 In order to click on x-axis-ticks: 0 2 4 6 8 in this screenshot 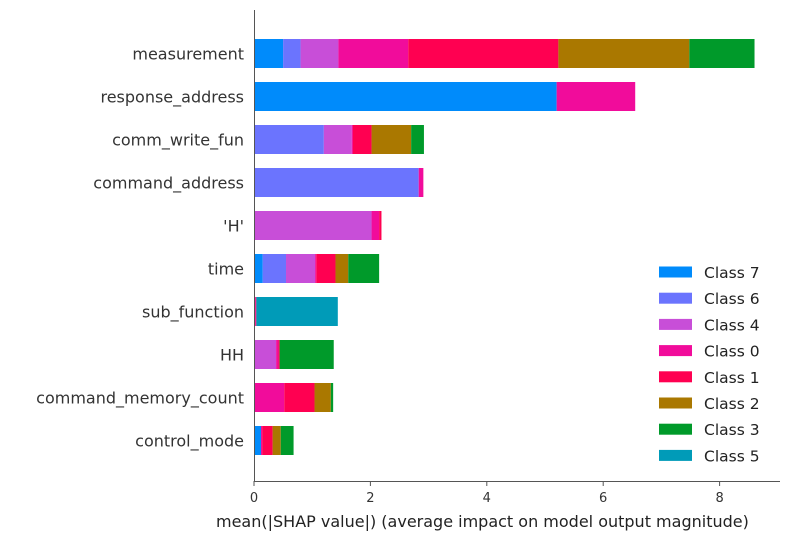, I will do `click(487, 493)`.